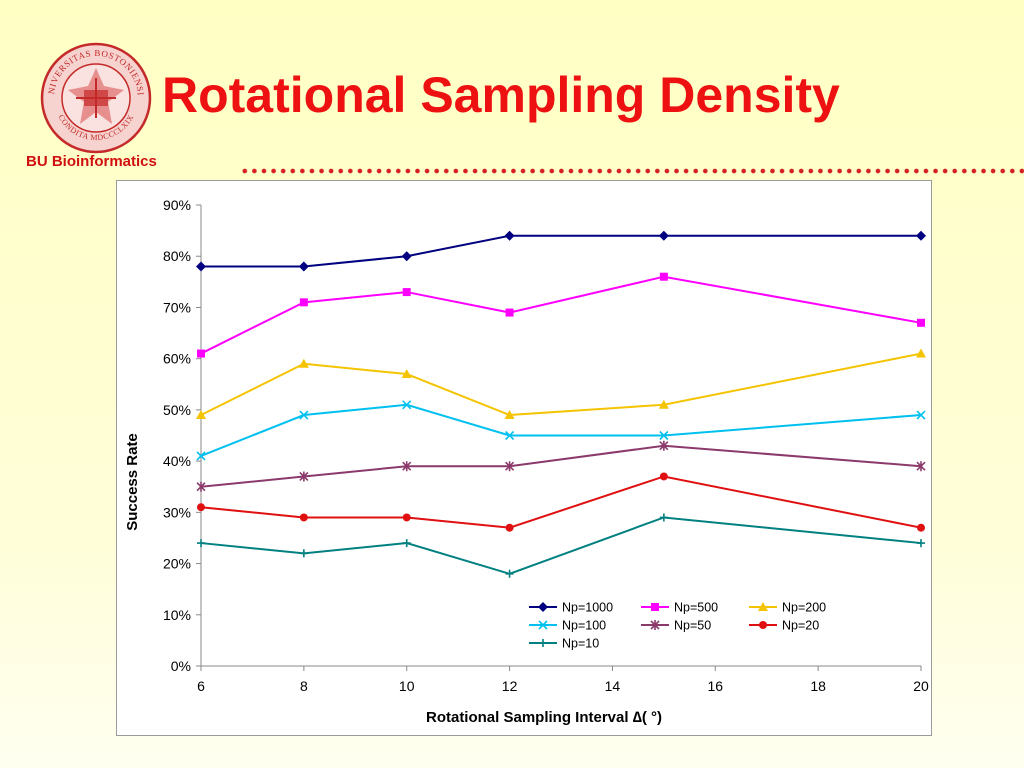 The image size is (1024, 768). I want to click on legend-label: Np=500, so click(696, 608).